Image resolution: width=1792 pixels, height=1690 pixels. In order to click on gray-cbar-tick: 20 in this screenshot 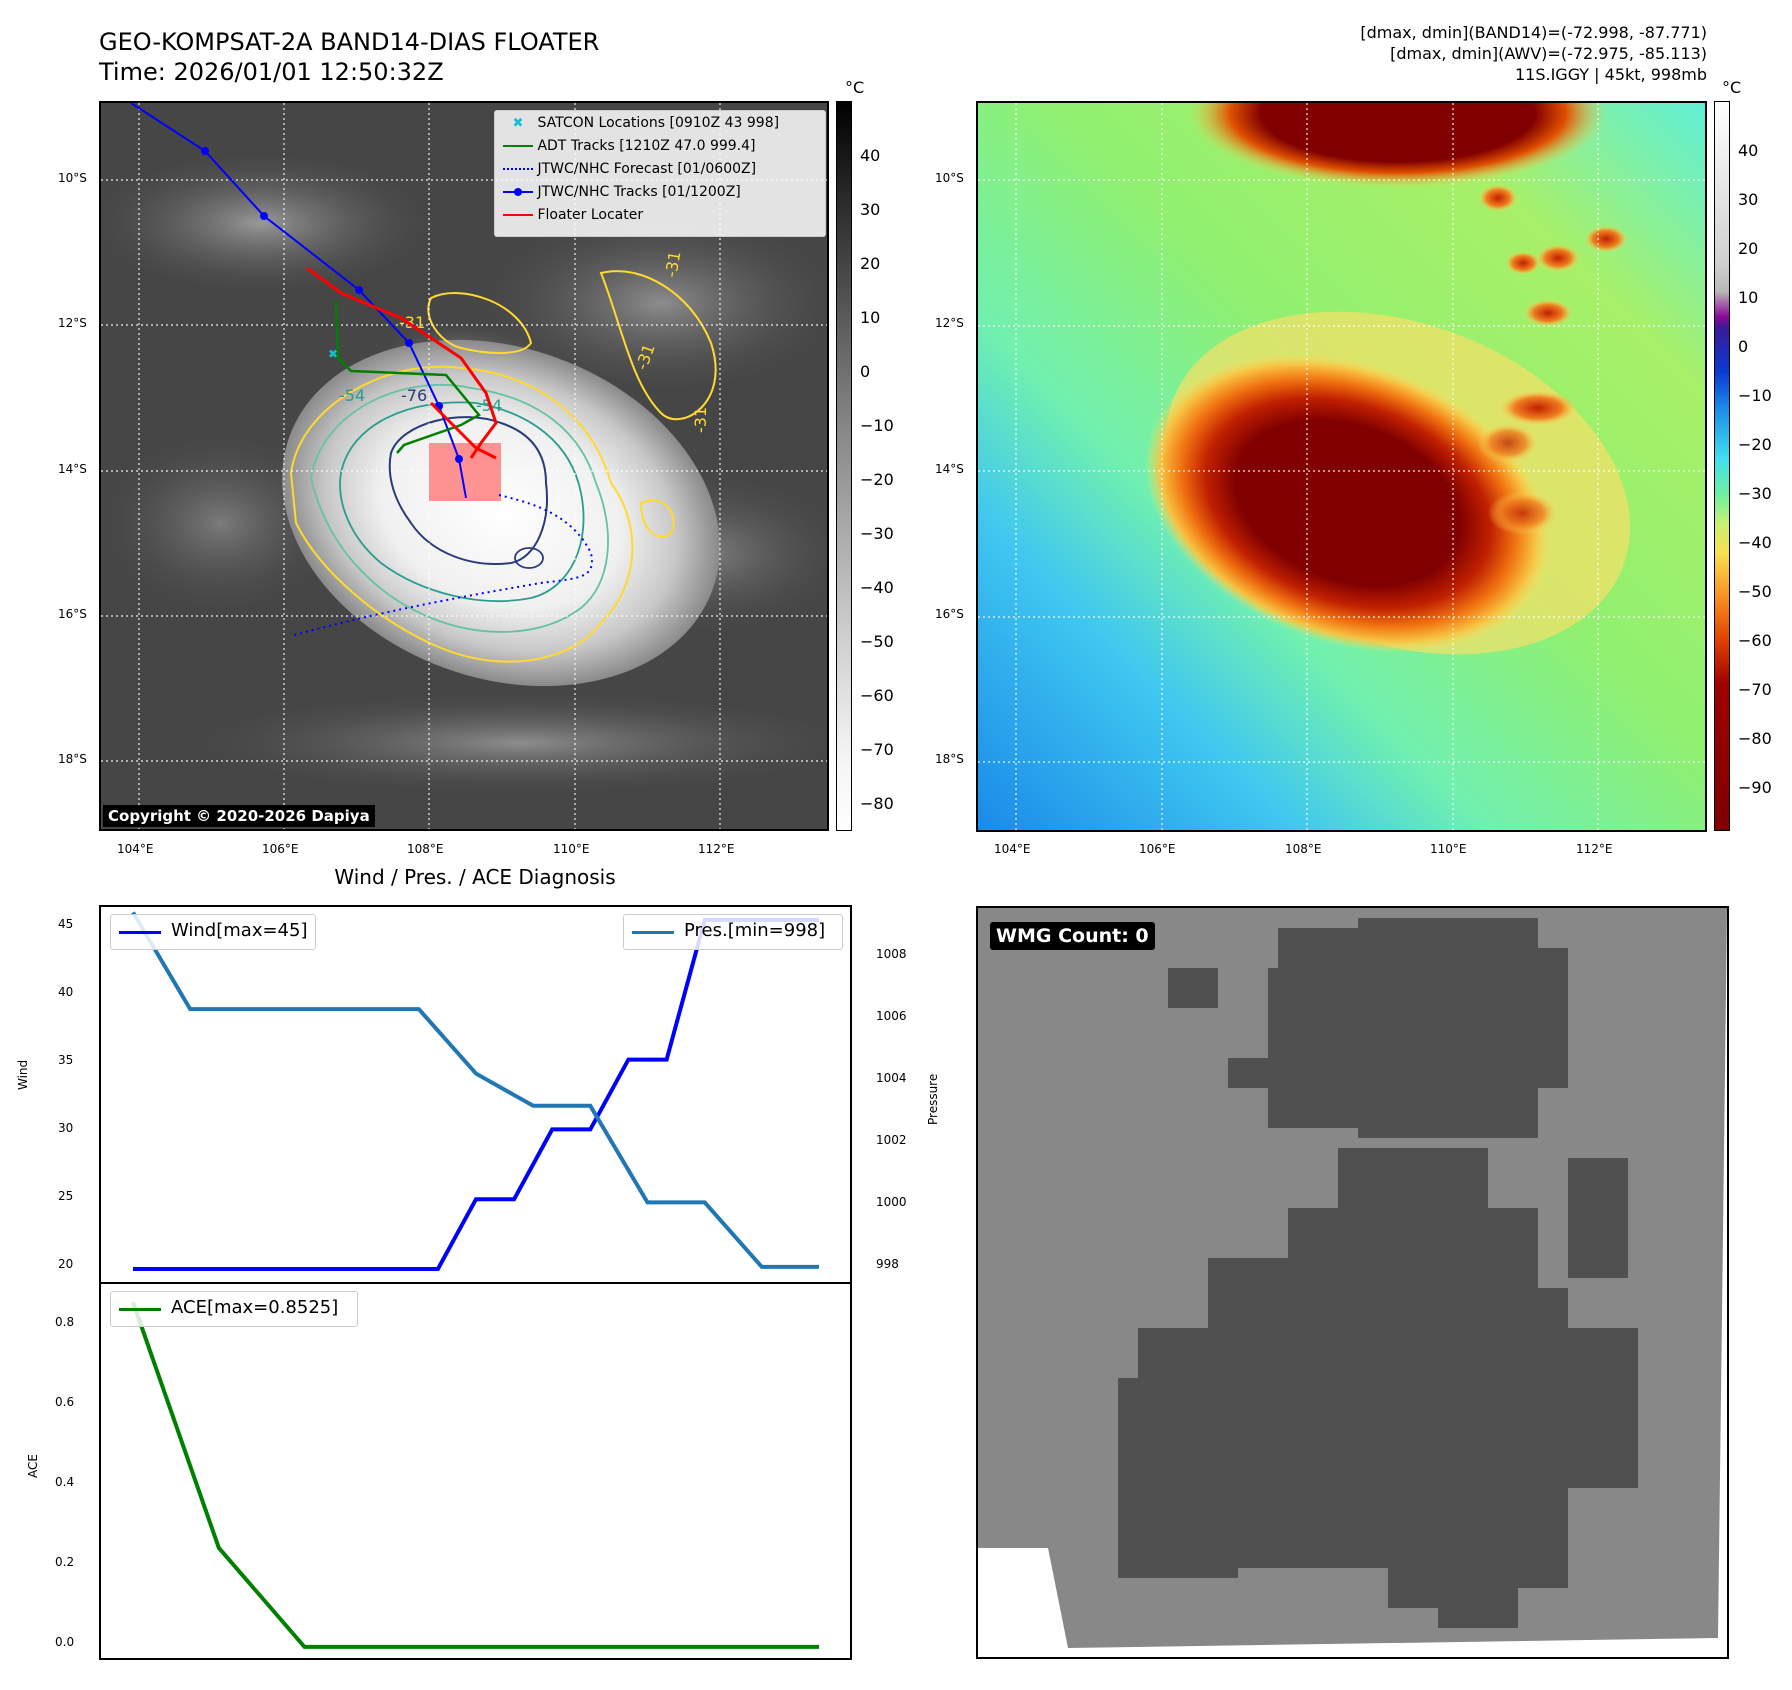, I will do `click(870, 263)`.